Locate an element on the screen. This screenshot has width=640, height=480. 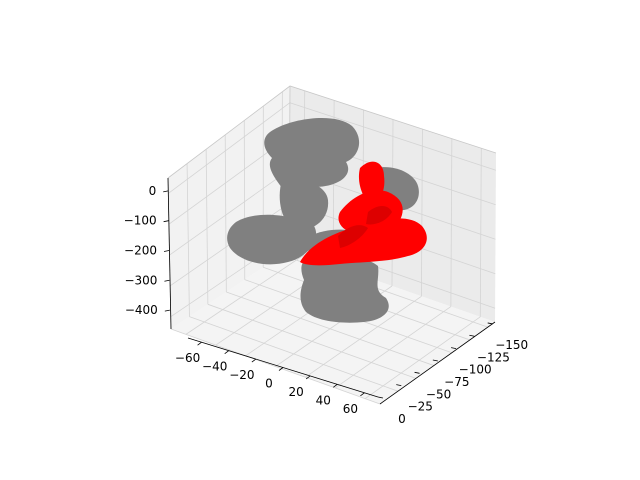
x-tick-label: 40 is located at coordinates (323, 400).